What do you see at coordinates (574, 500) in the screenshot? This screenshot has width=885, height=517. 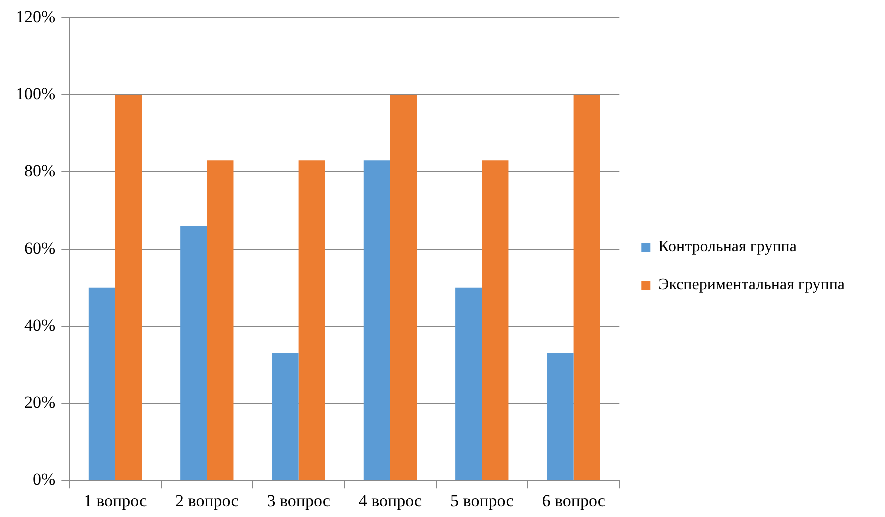 I see `x-tick-label: 6 вопрос` at bounding box center [574, 500].